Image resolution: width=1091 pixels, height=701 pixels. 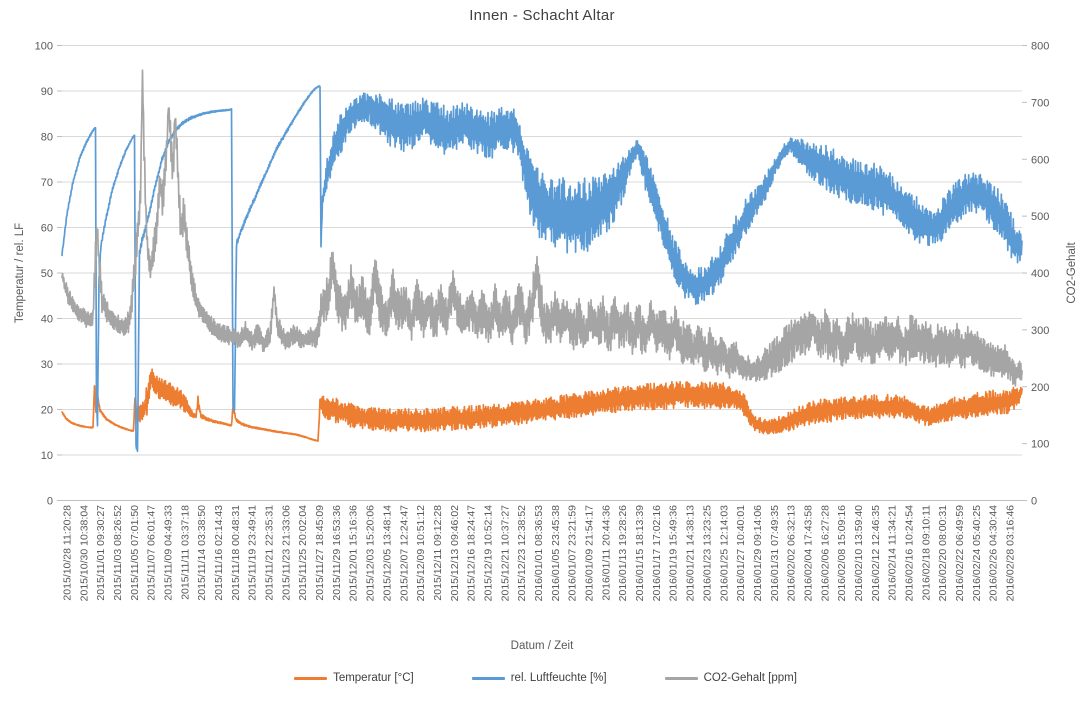 What do you see at coordinates (859, 553) in the screenshot?
I see `x-axis-tick-label: 2016/02/10 13:59:40` at bounding box center [859, 553].